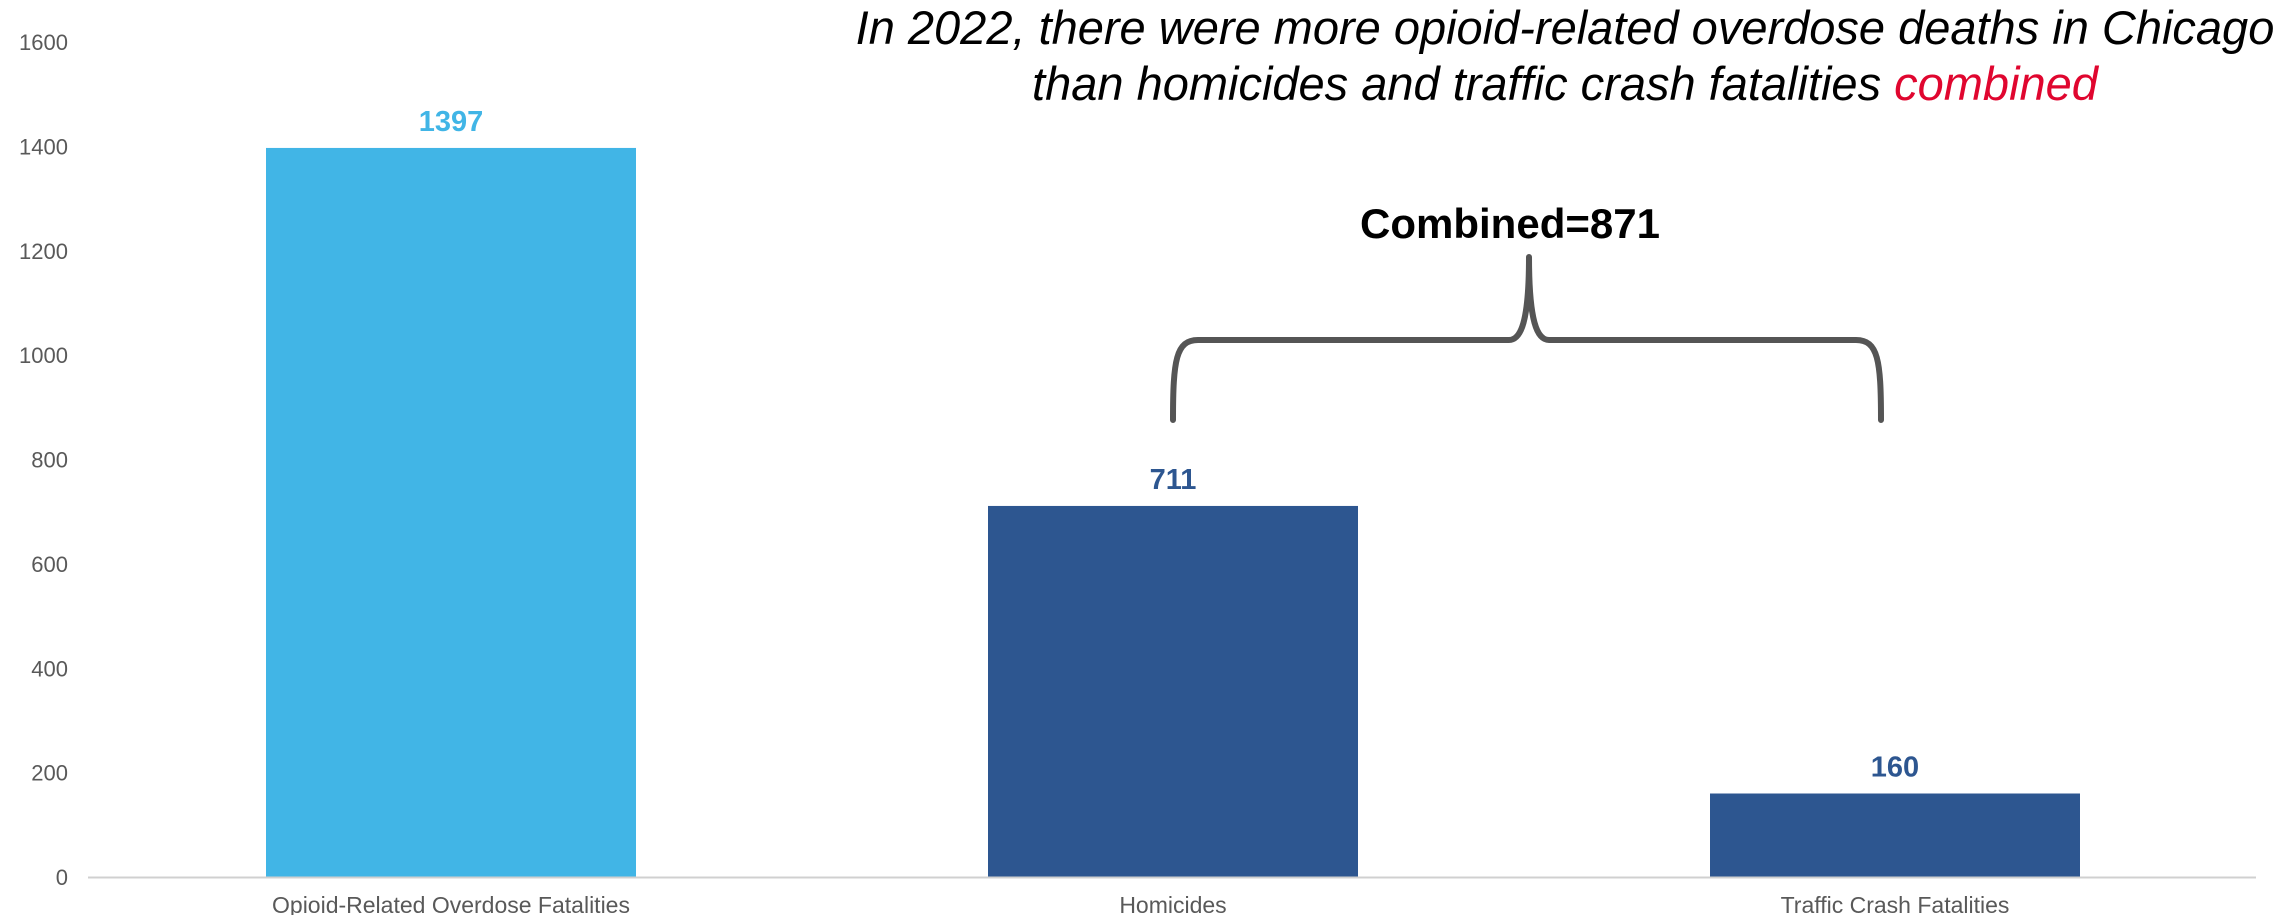 Image resolution: width=2288 pixels, height=915 pixels. Describe the element at coordinates (1510, 223) in the screenshot. I see `combined-annotation-text: Combined=871` at that location.